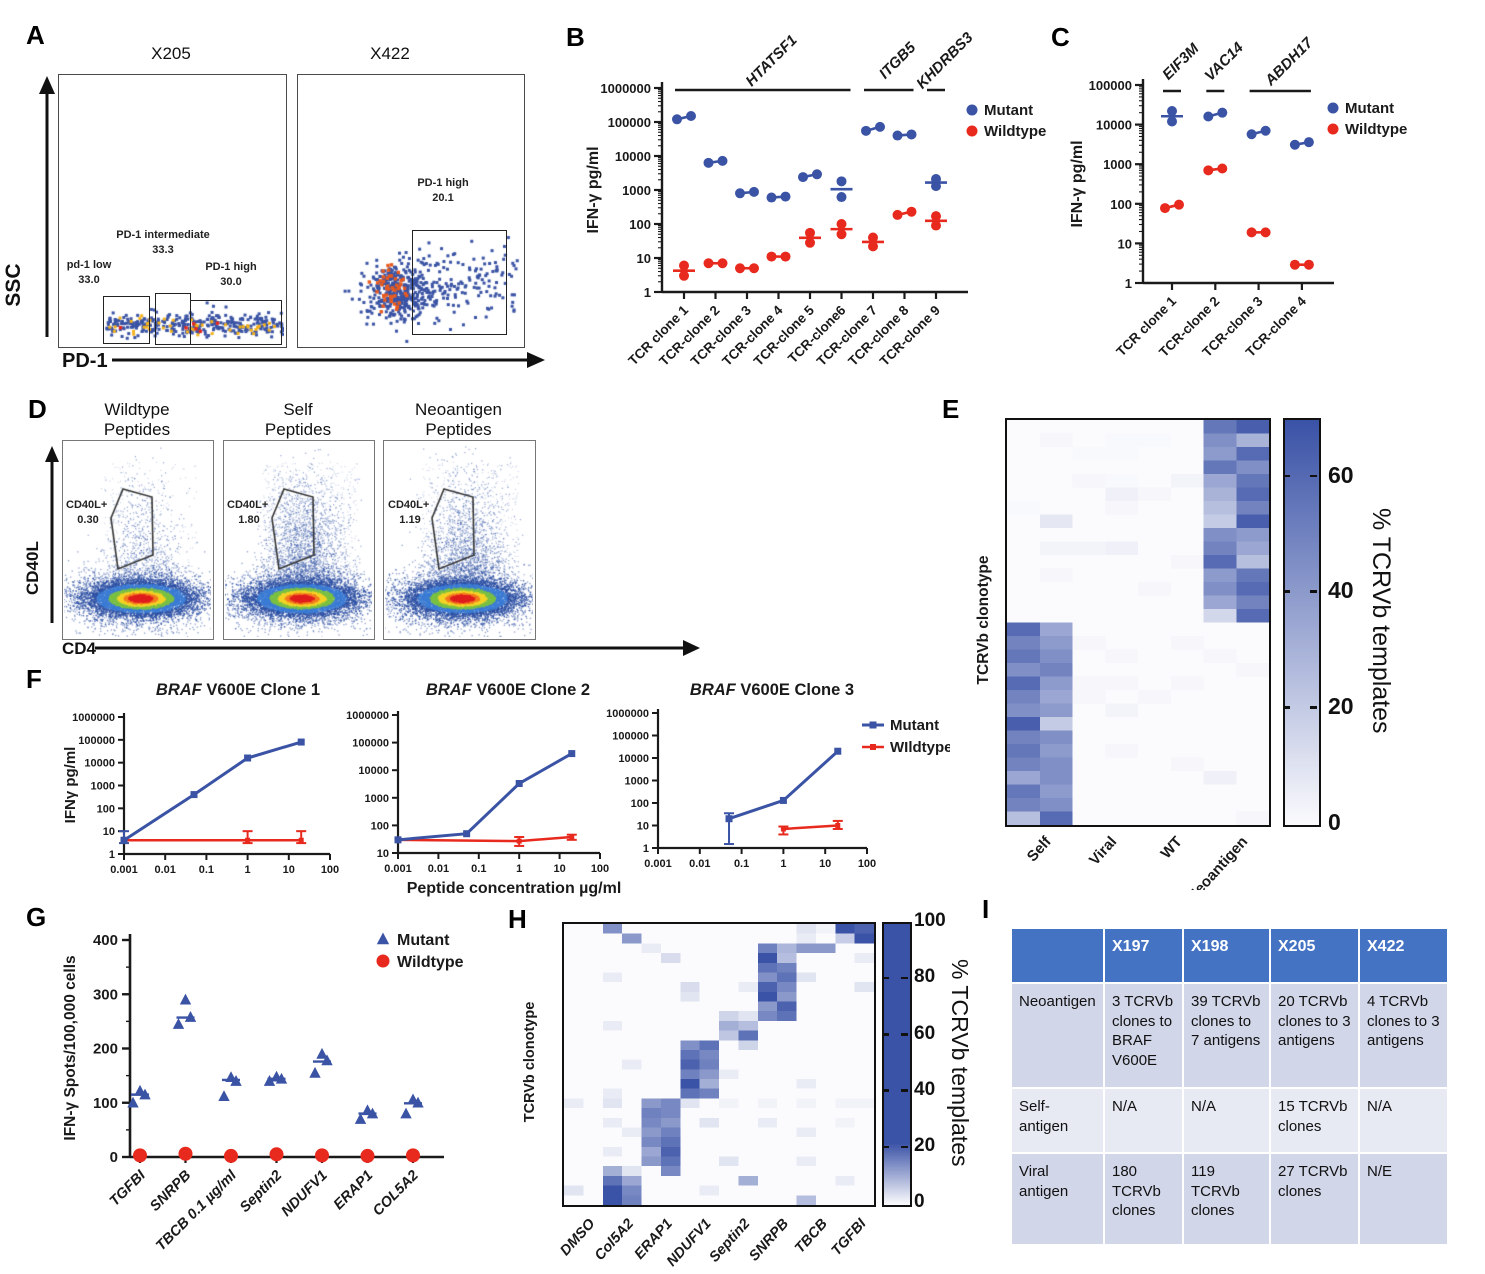 This screenshot has height=1274, width=1485. I want to click on gate-label-value: 1.19, so click(410, 519).